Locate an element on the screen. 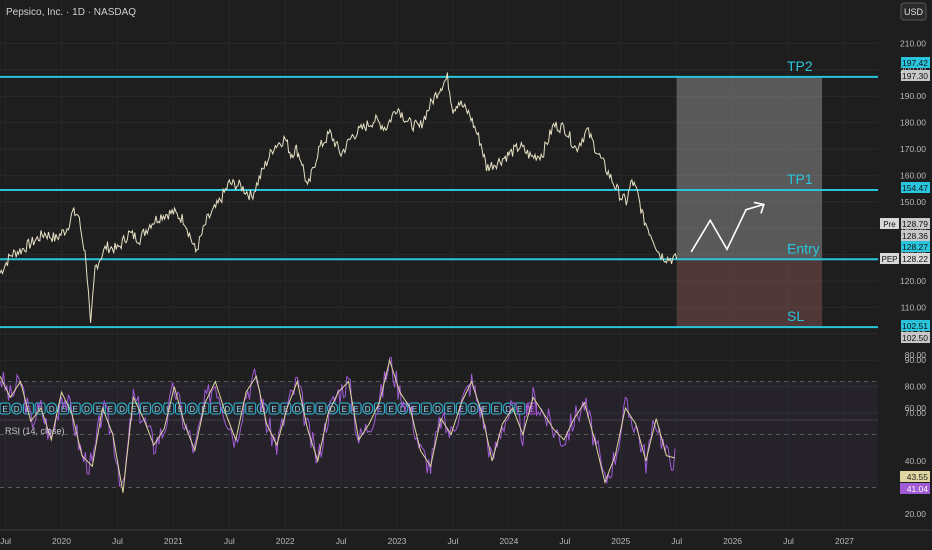 This screenshot has height=550, width=932. price-label-value: 197.30 is located at coordinates (915, 76).